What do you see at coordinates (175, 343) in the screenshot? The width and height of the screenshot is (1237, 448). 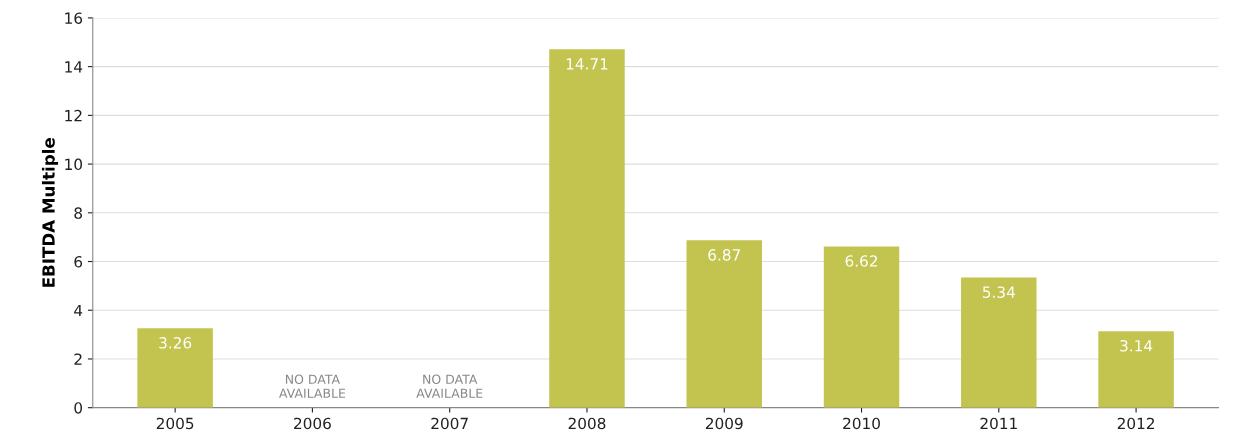 I see `data-label: 3.26` at bounding box center [175, 343].